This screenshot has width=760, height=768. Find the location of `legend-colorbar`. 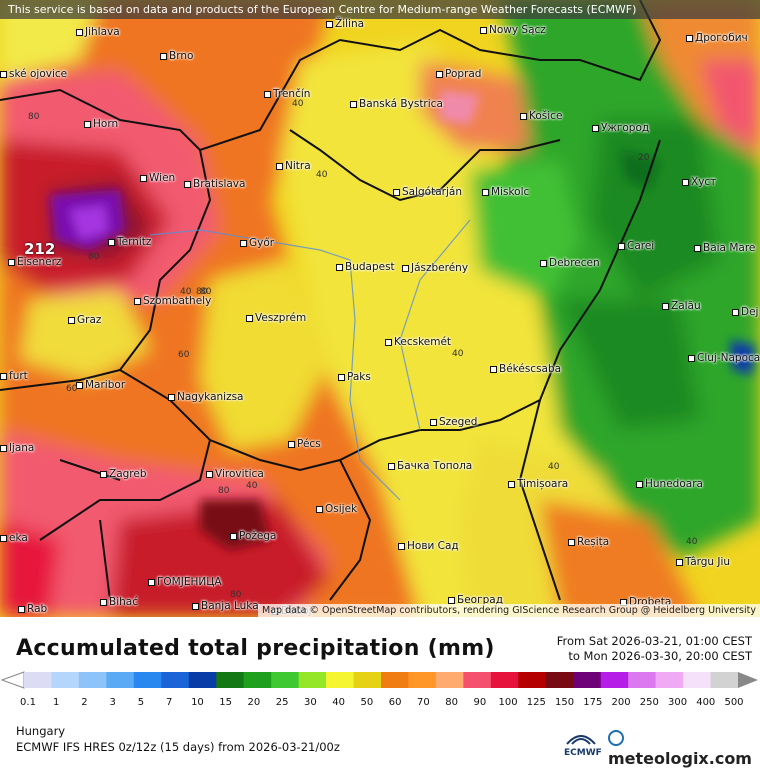

legend-colorbar is located at coordinates (379, 680).